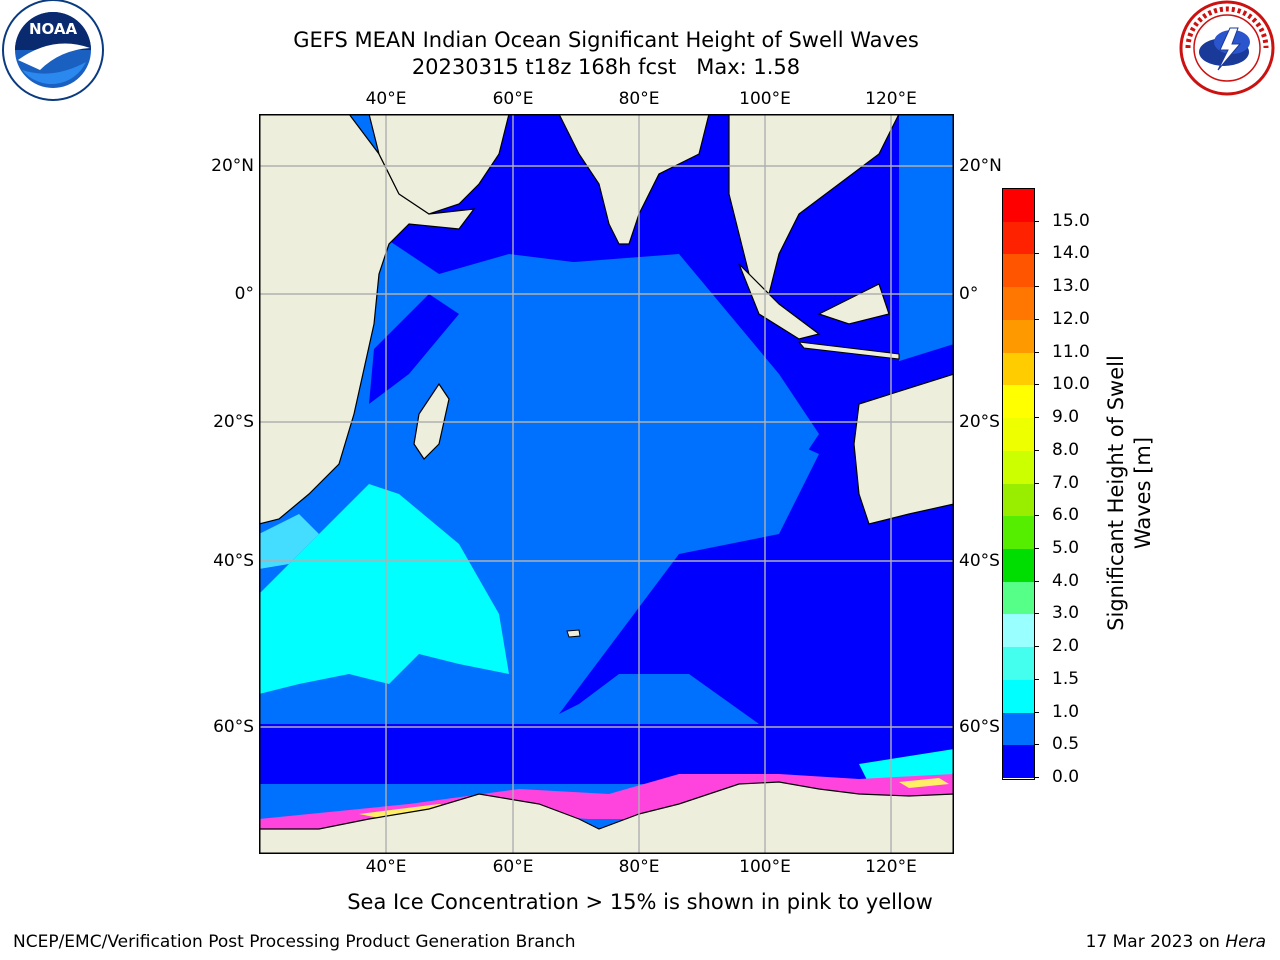  Describe the element at coordinates (814, 214) in the screenshot. I see `land-se-asia` at that location.